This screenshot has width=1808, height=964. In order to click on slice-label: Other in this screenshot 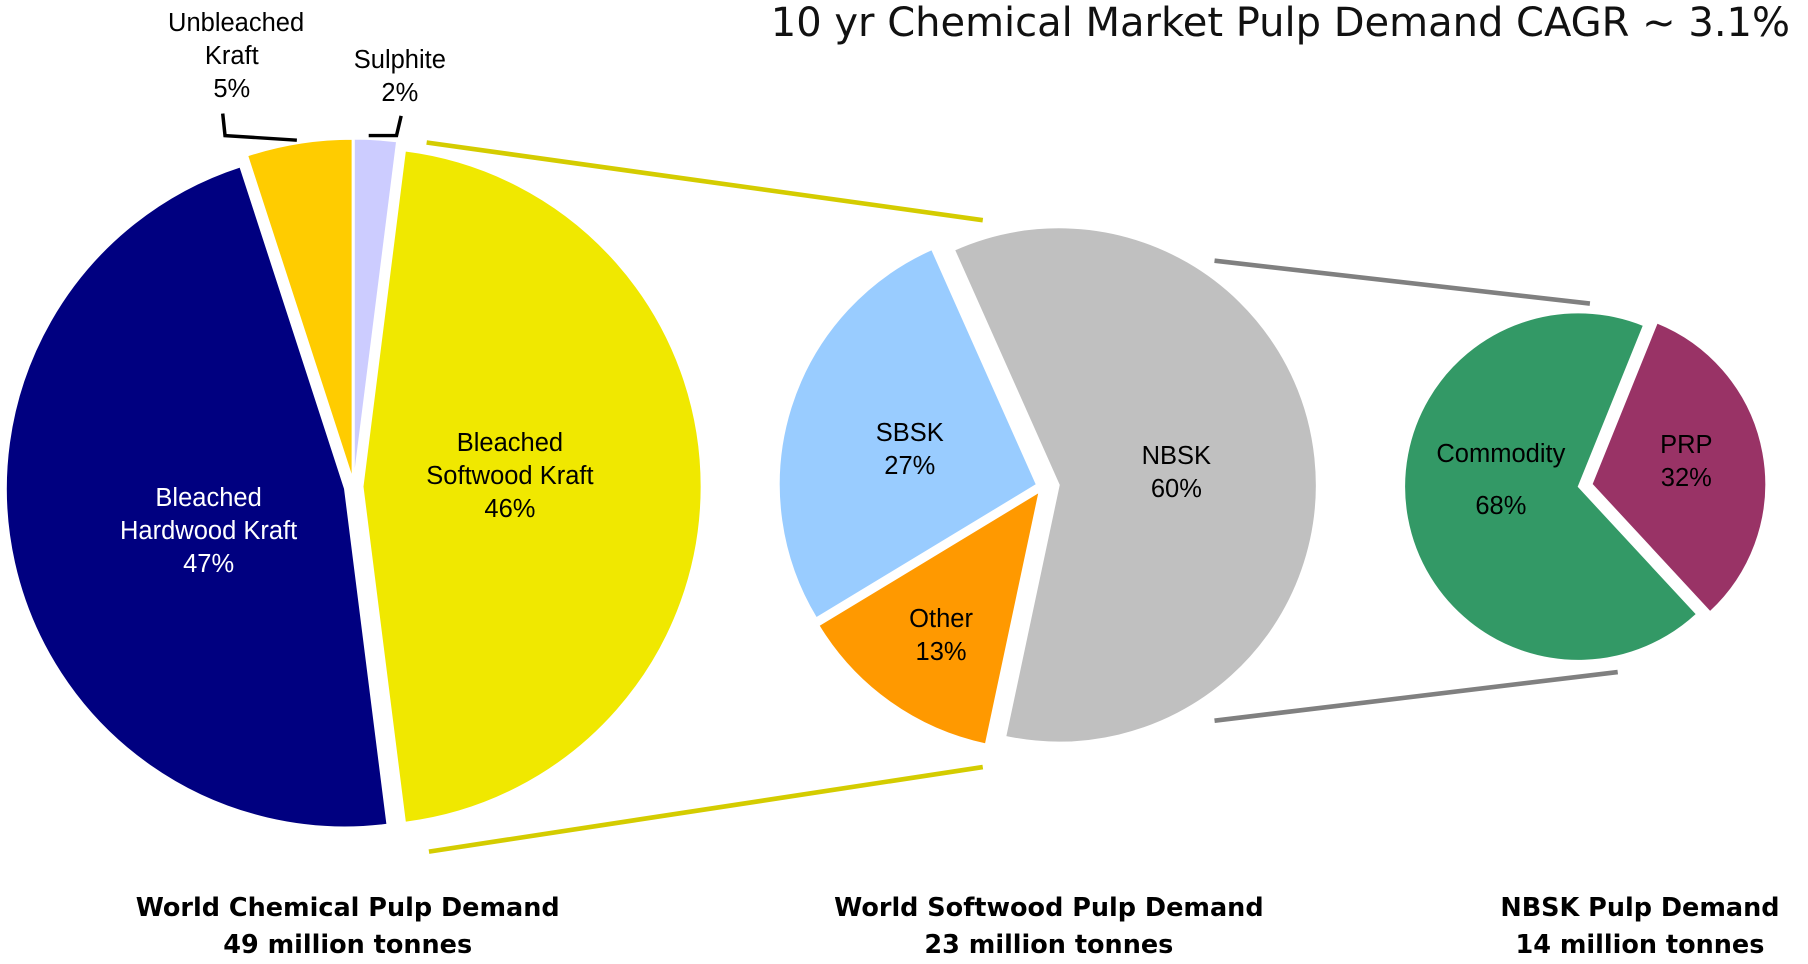, I will do `click(941, 618)`.